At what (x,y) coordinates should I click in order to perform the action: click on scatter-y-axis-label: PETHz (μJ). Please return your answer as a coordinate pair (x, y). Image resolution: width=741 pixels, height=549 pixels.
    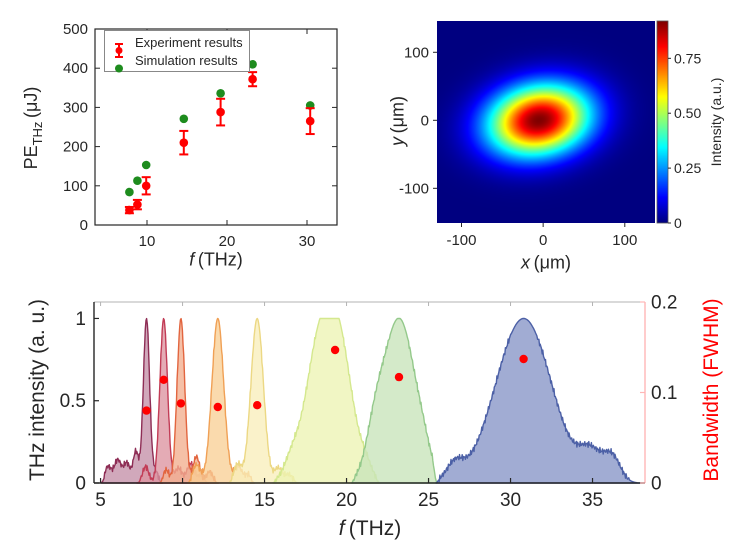
    Looking at the image, I should click on (33, 128).